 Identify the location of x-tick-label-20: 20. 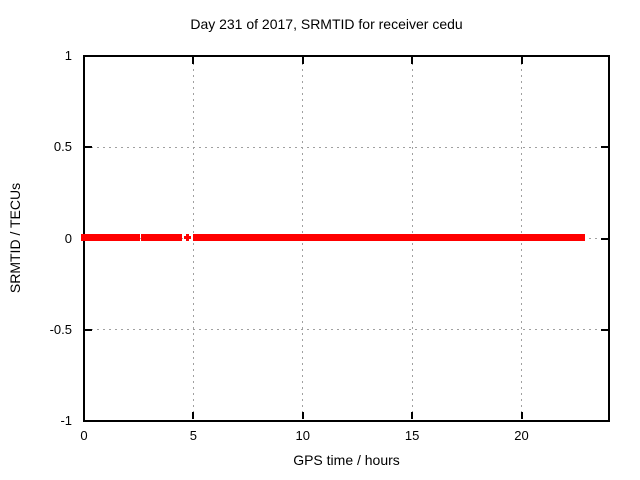
(521, 435).